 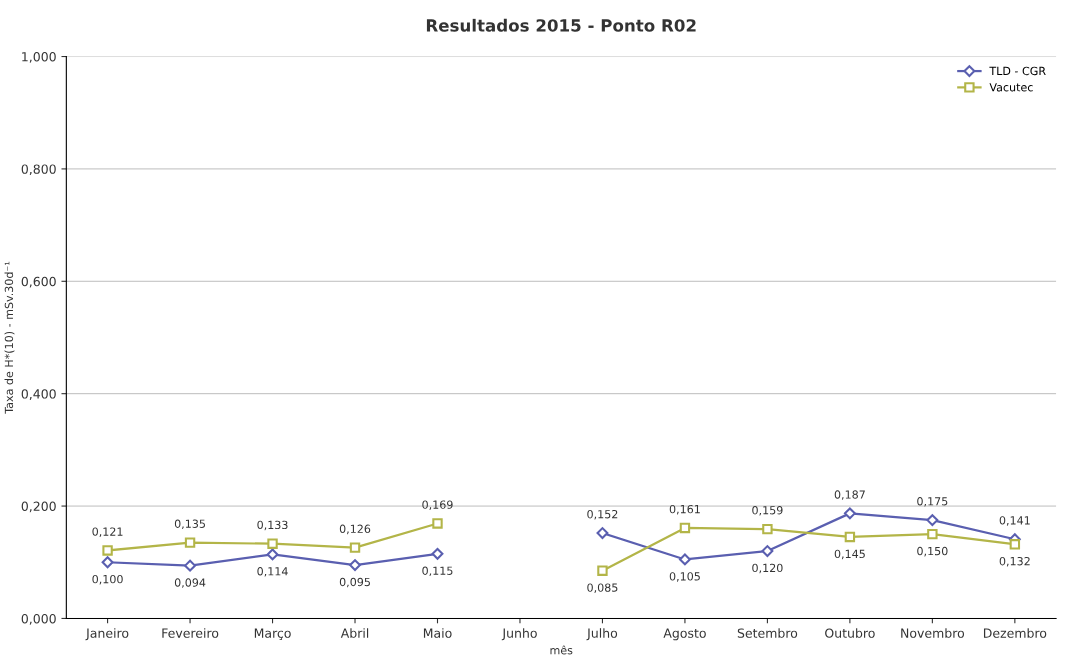 I want to click on data-label: 0,175, so click(x=932, y=502).